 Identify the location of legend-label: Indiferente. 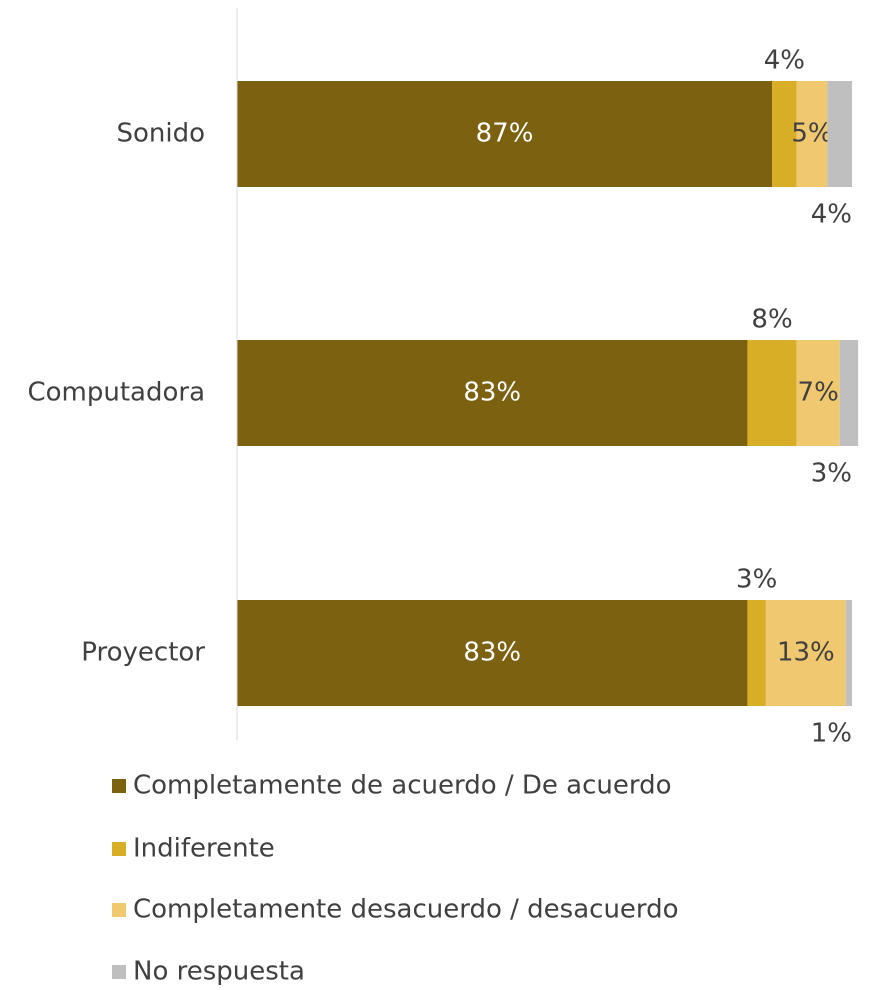
(204, 849).